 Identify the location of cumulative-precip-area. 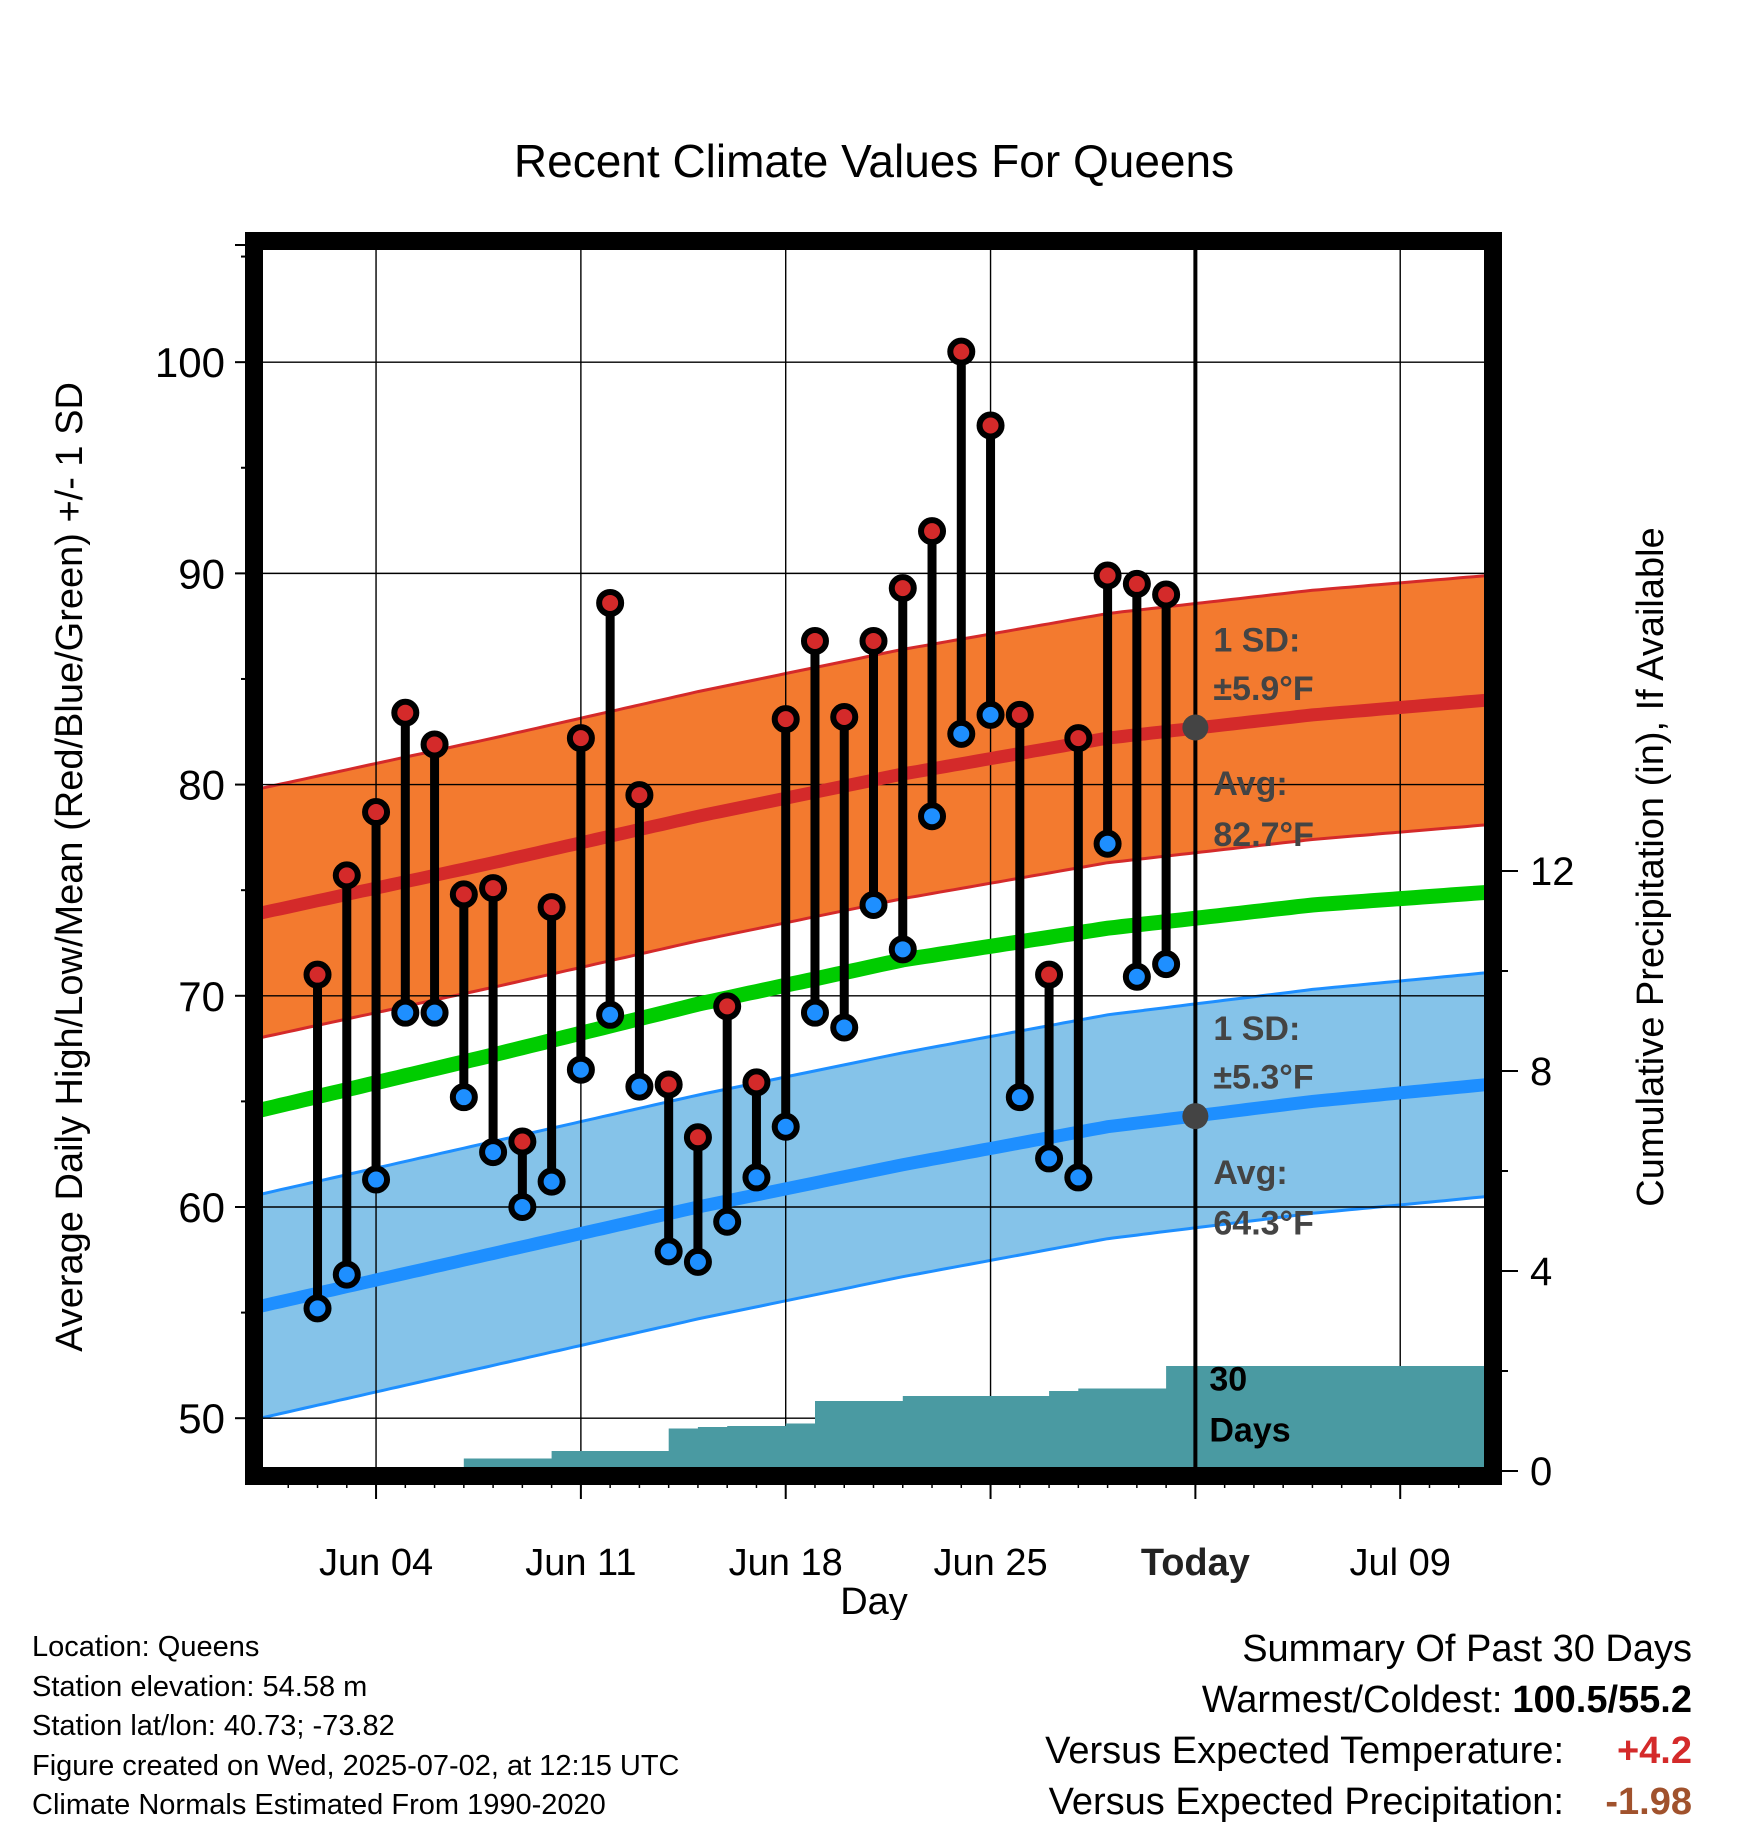
(946, 1418).